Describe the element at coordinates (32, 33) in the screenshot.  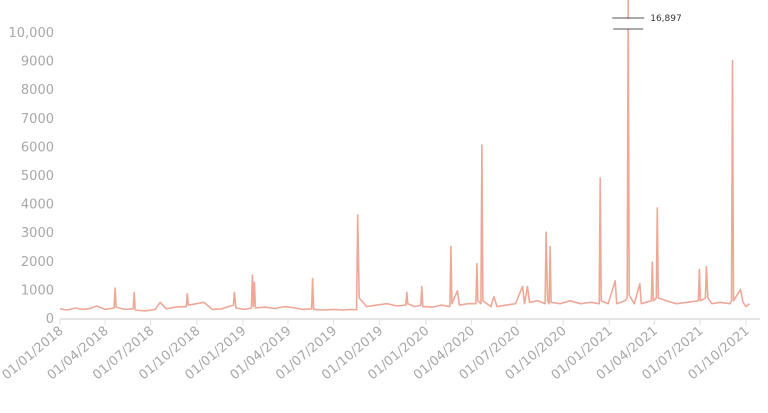
I see `y-tick-label: 10,000` at that location.